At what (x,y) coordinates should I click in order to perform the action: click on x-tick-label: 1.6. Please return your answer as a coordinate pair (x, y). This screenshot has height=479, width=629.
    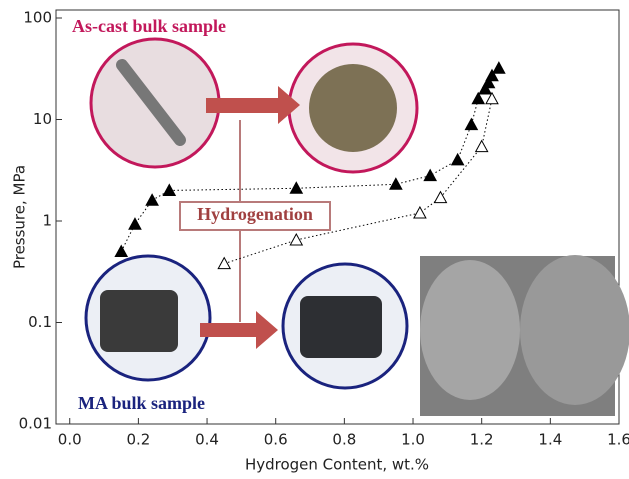
    Looking at the image, I should click on (618, 440).